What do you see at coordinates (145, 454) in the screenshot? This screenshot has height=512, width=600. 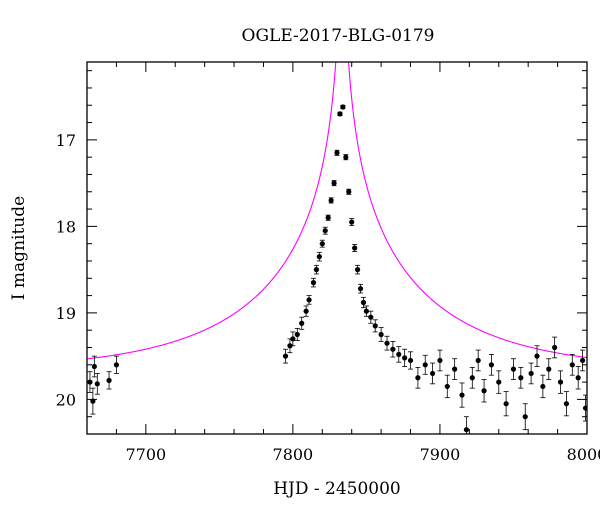 I see `x-tick-label: 7700` at bounding box center [145, 454].